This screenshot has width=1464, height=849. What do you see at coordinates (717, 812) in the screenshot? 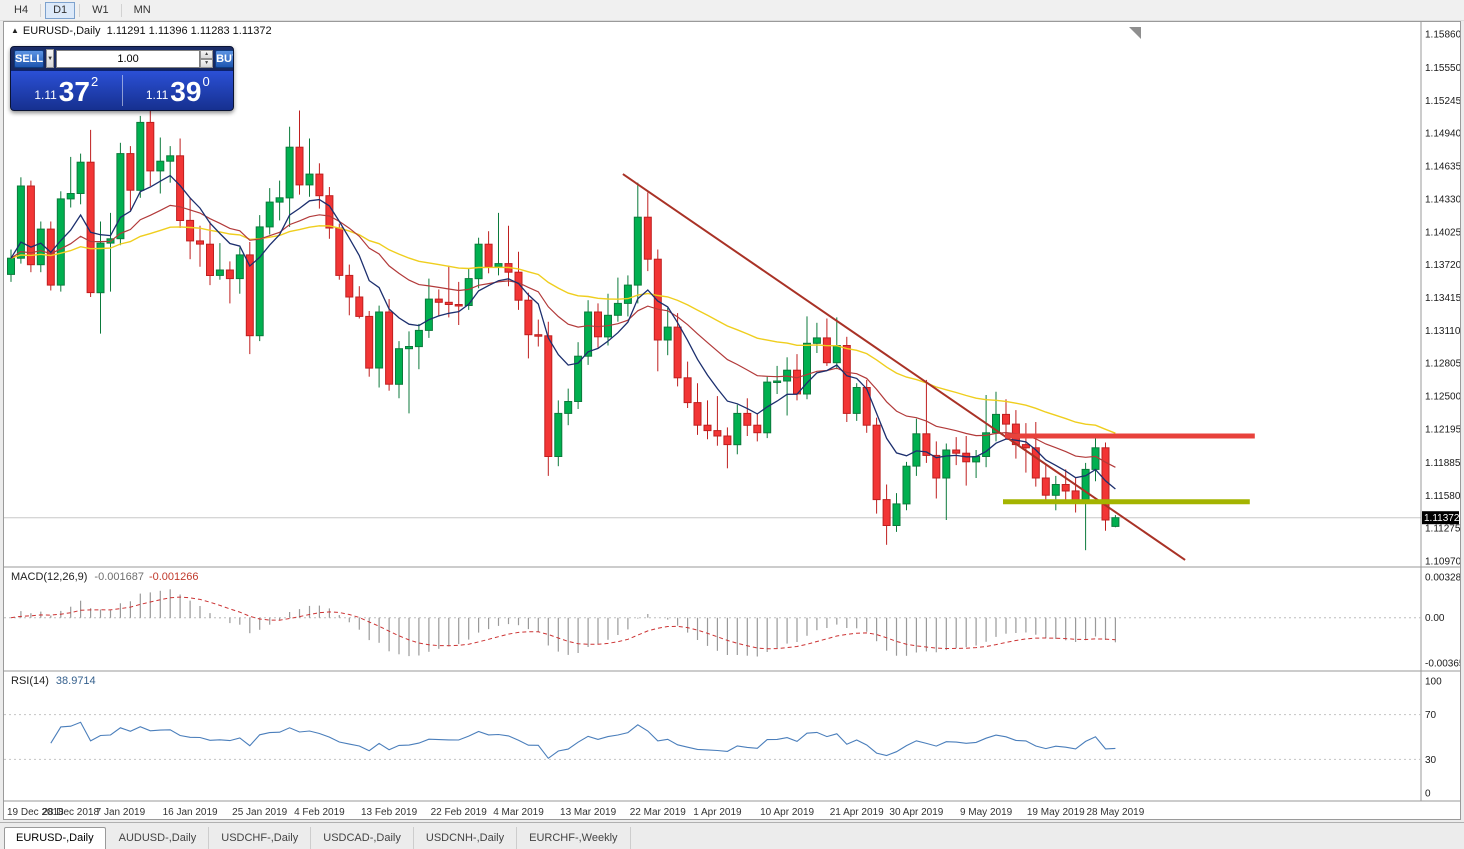
I see `date-axis-label: 1 Apr 2019` at bounding box center [717, 812].